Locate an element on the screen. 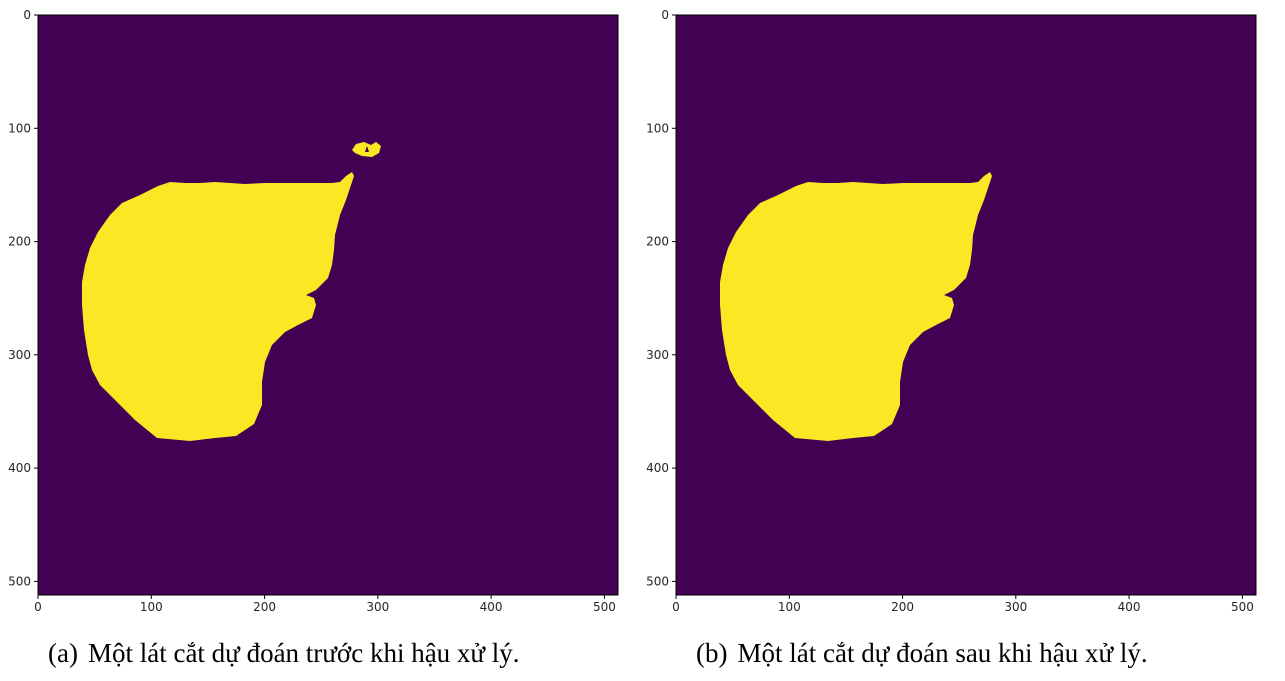 This screenshot has height=681, width=1285. caption-text: Một lát cắt dự đoán trước khi hậu xử lý. is located at coordinates (303, 653).